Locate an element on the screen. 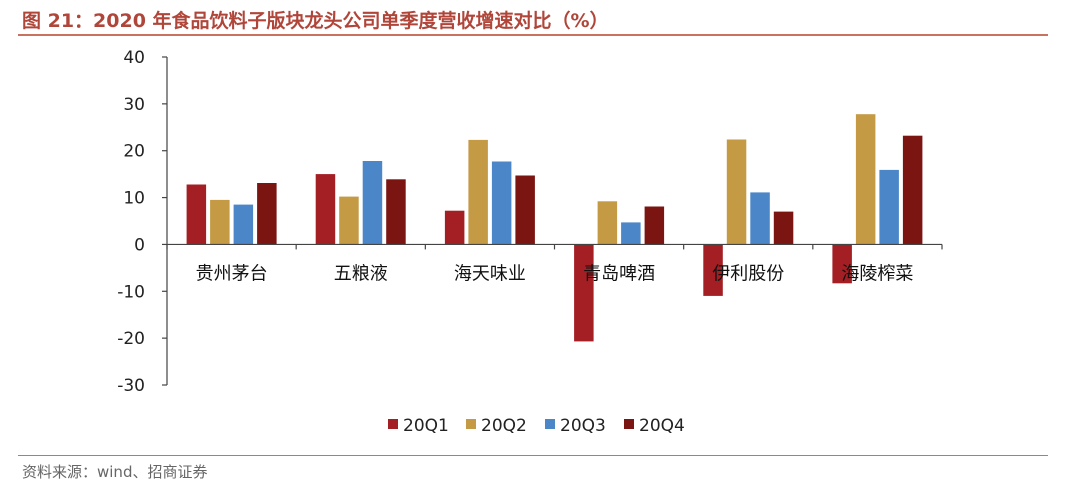  y-axis: -30 -20 -10 0 10 20 30 40 is located at coordinates (142, 222).